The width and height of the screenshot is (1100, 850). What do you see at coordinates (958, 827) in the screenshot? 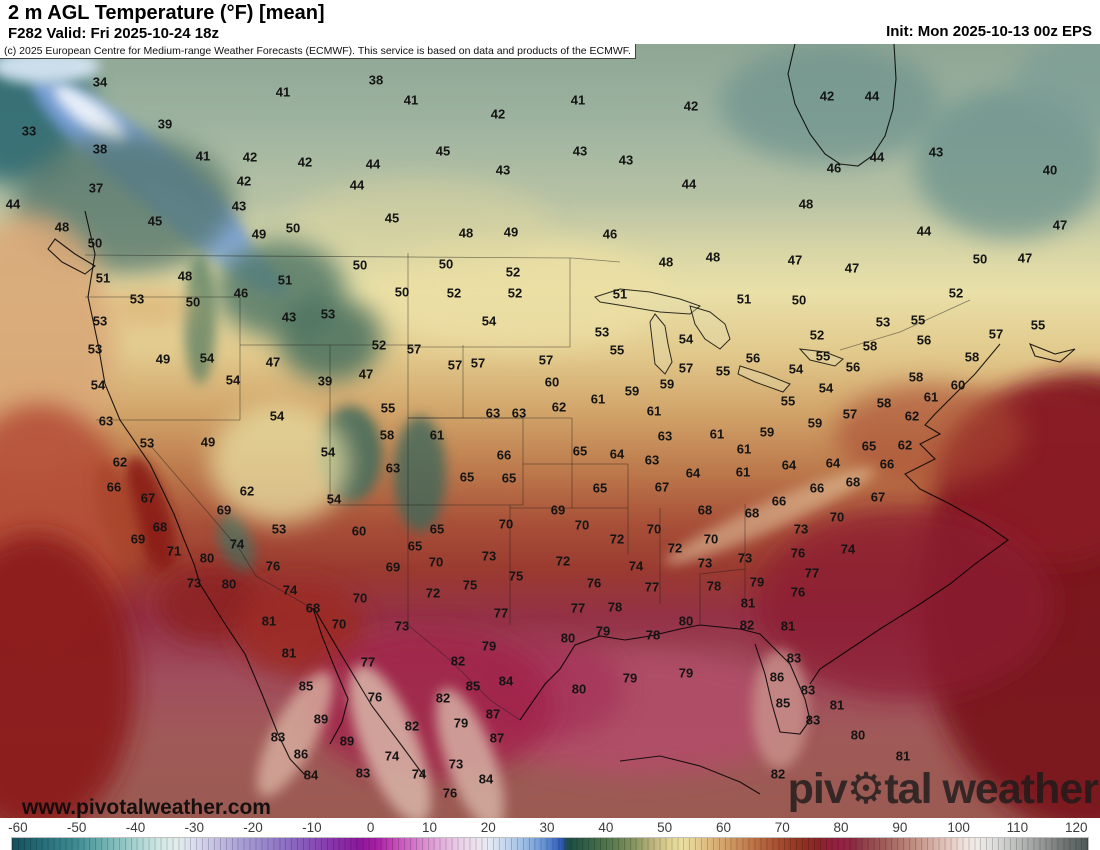
I see `colorbar-tick: 100` at bounding box center [958, 827].